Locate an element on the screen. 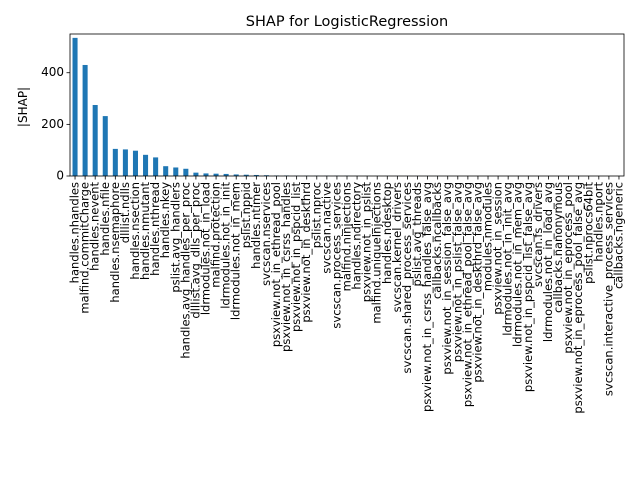 The width and height of the screenshot is (640, 484). y-axis-label-group: |SHAP| is located at coordinates (23, 107).